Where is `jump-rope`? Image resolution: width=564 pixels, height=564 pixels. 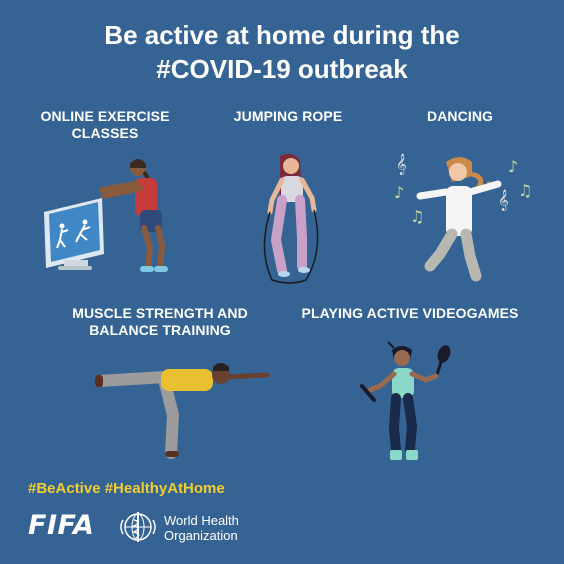 jump-rope is located at coordinates (291, 246).